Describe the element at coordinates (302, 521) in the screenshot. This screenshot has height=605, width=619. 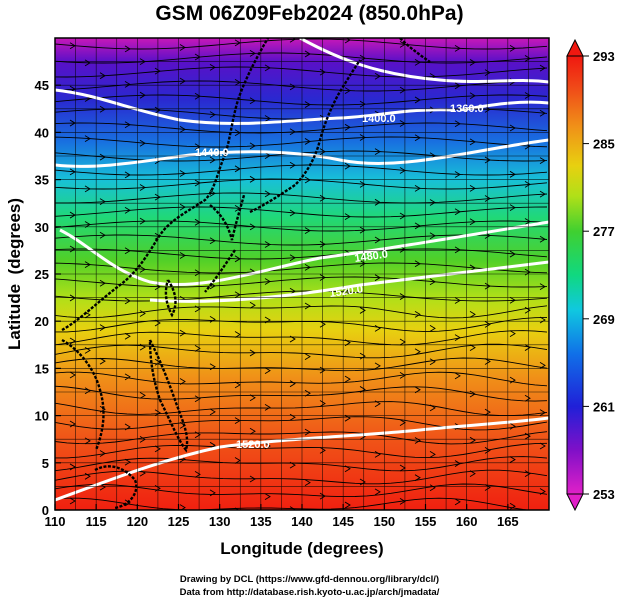
I see `x-tick-label: 140` at that location.